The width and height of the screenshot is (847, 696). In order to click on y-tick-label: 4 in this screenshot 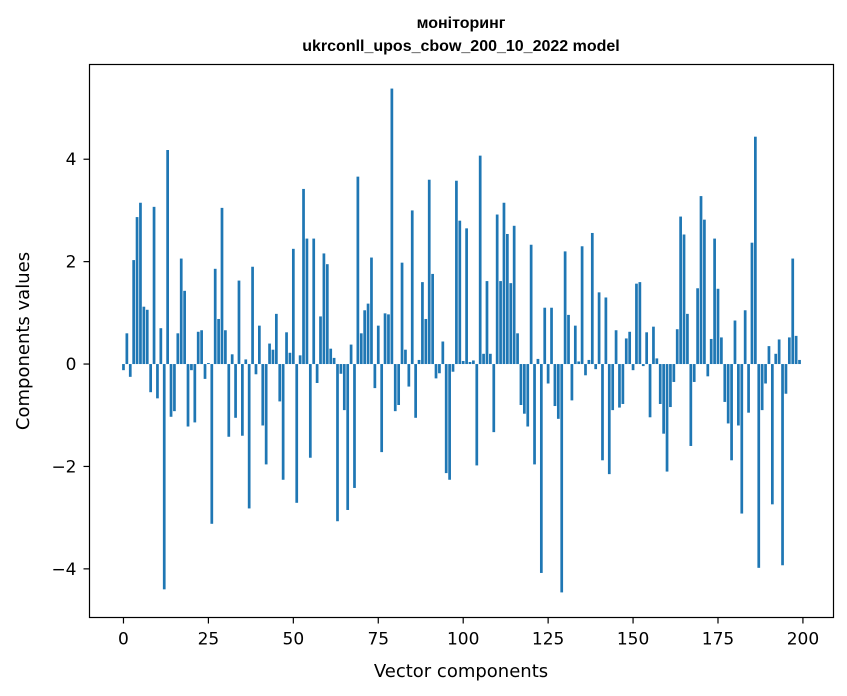, I will do `click(71, 160)`.